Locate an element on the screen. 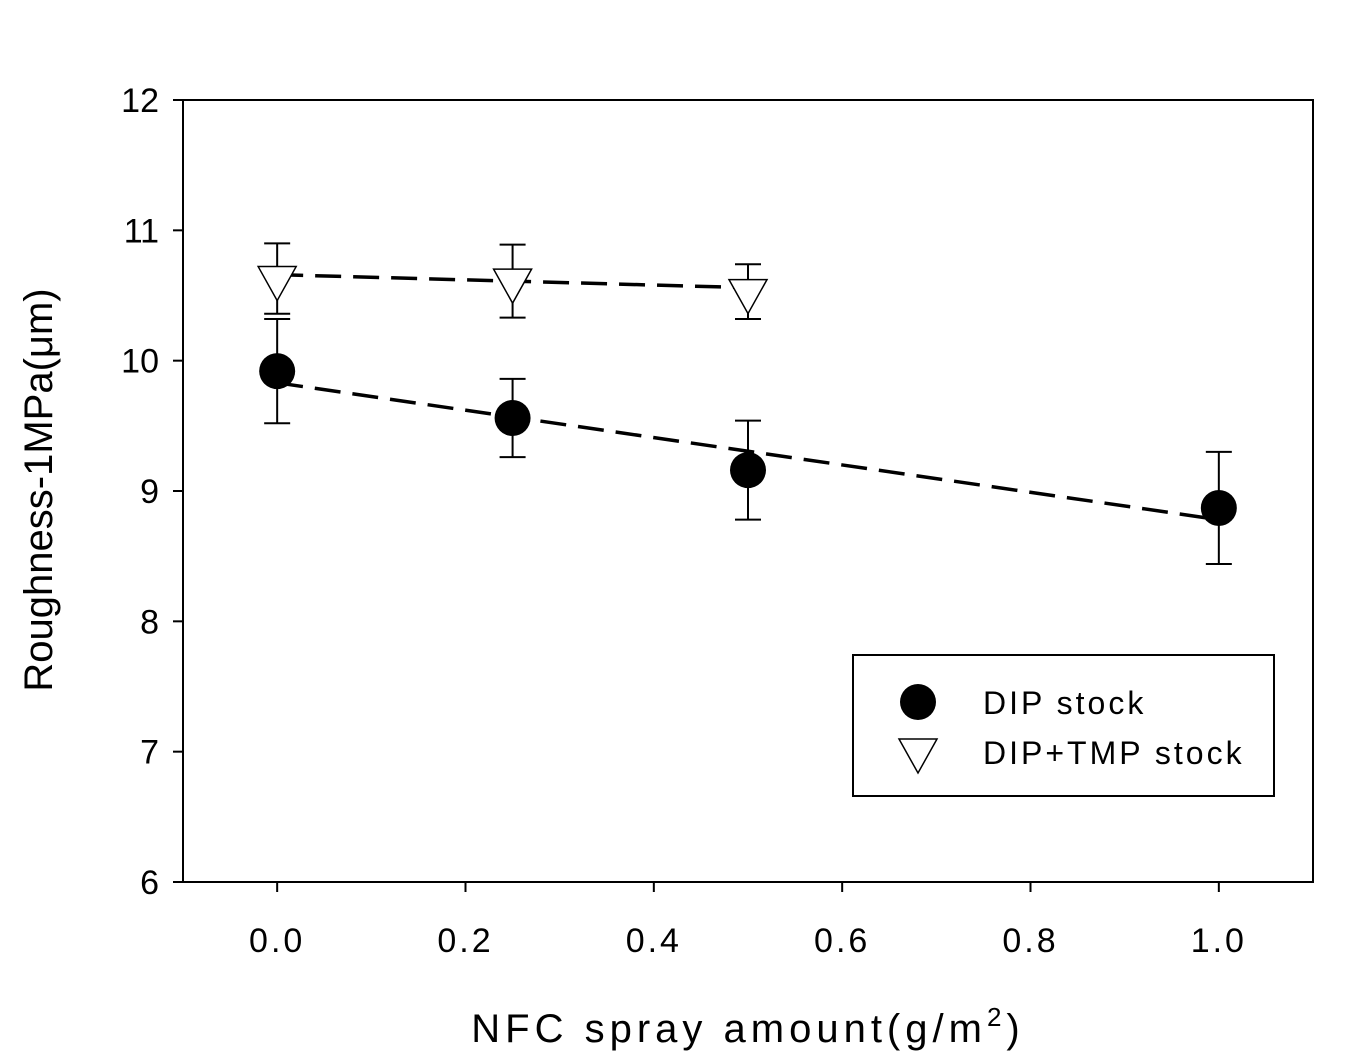  y-tick-label: 6 is located at coordinates (149, 883).